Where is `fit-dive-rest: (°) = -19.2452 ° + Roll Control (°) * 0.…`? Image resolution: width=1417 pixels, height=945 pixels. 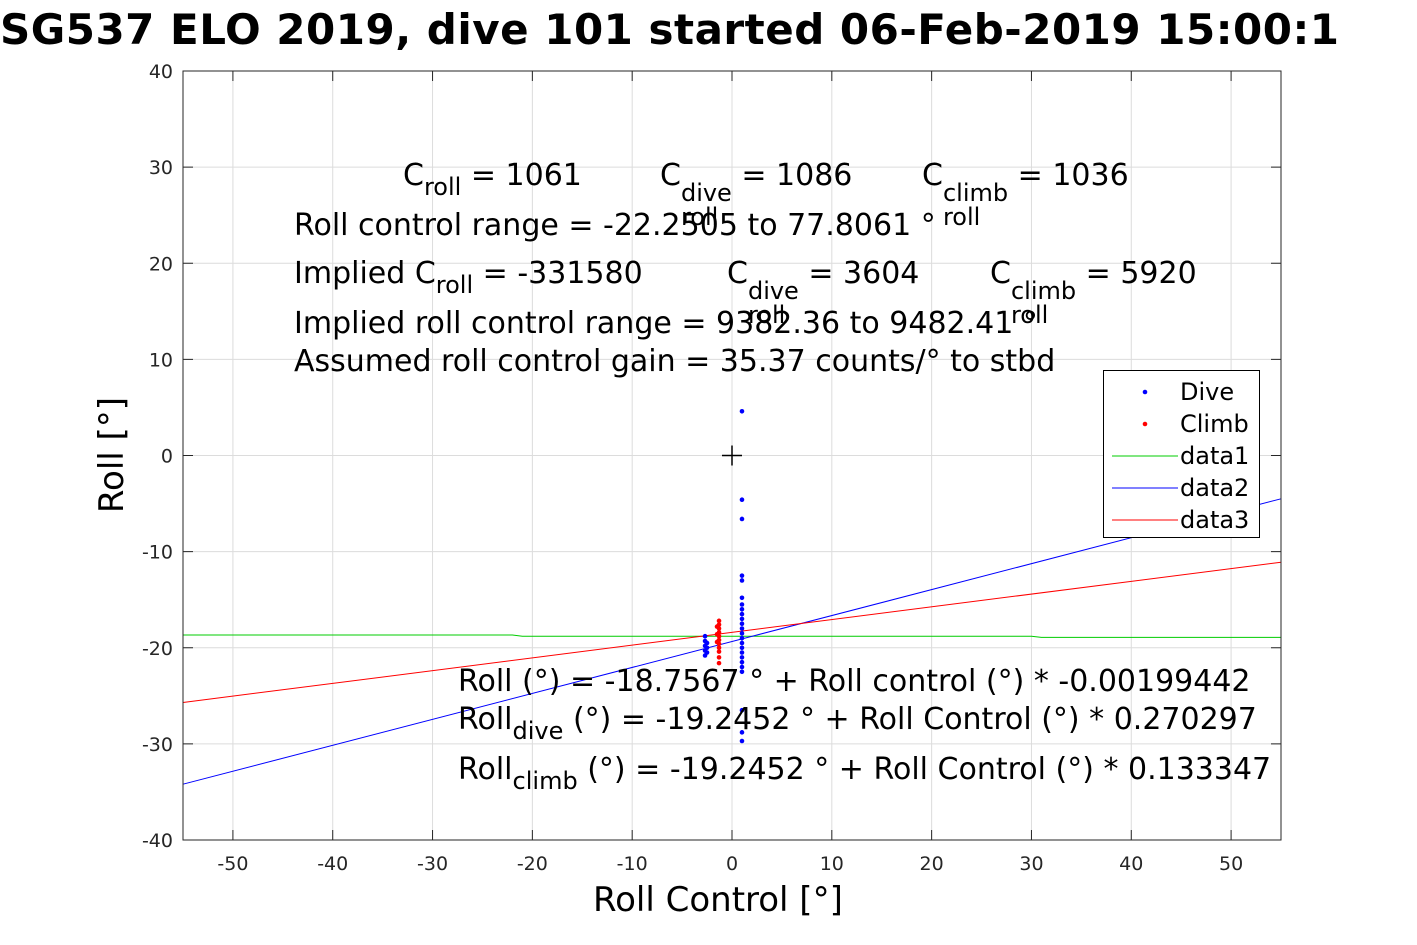 fit-dive-rest: (°) = -19.2452 ° + Roll Control (°) * 0.… is located at coordinates (910, 719).